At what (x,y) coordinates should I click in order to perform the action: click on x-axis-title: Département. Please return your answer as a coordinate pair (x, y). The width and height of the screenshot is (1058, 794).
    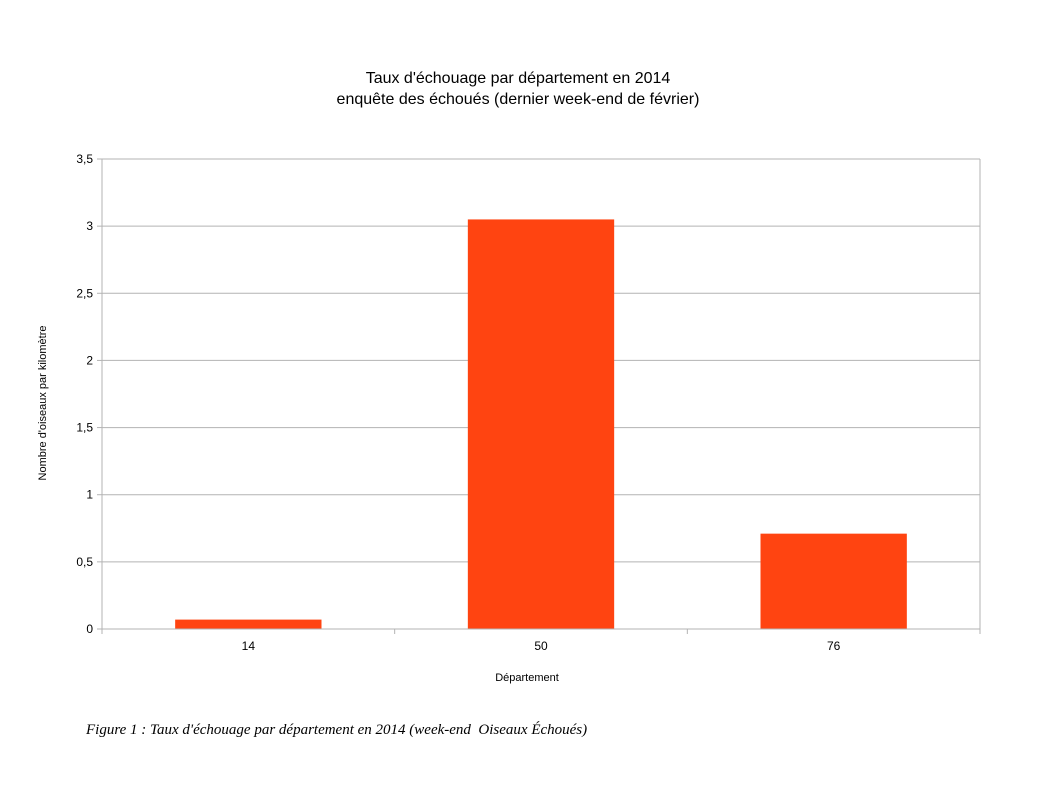
    Looking at the image, I should click on (527, 678).